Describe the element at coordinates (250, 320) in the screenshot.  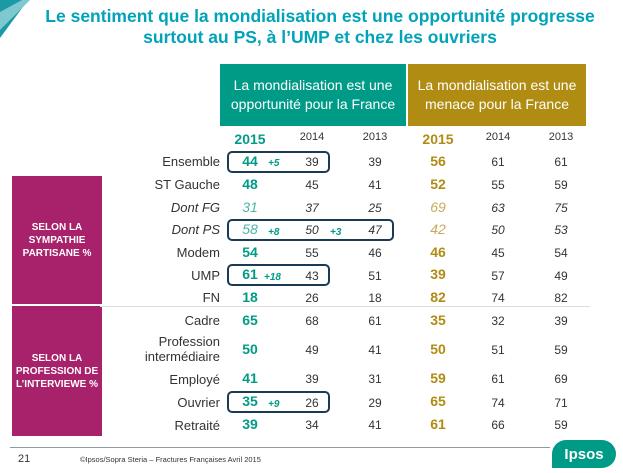
I see `cell-opp-2015: 65` at that location.